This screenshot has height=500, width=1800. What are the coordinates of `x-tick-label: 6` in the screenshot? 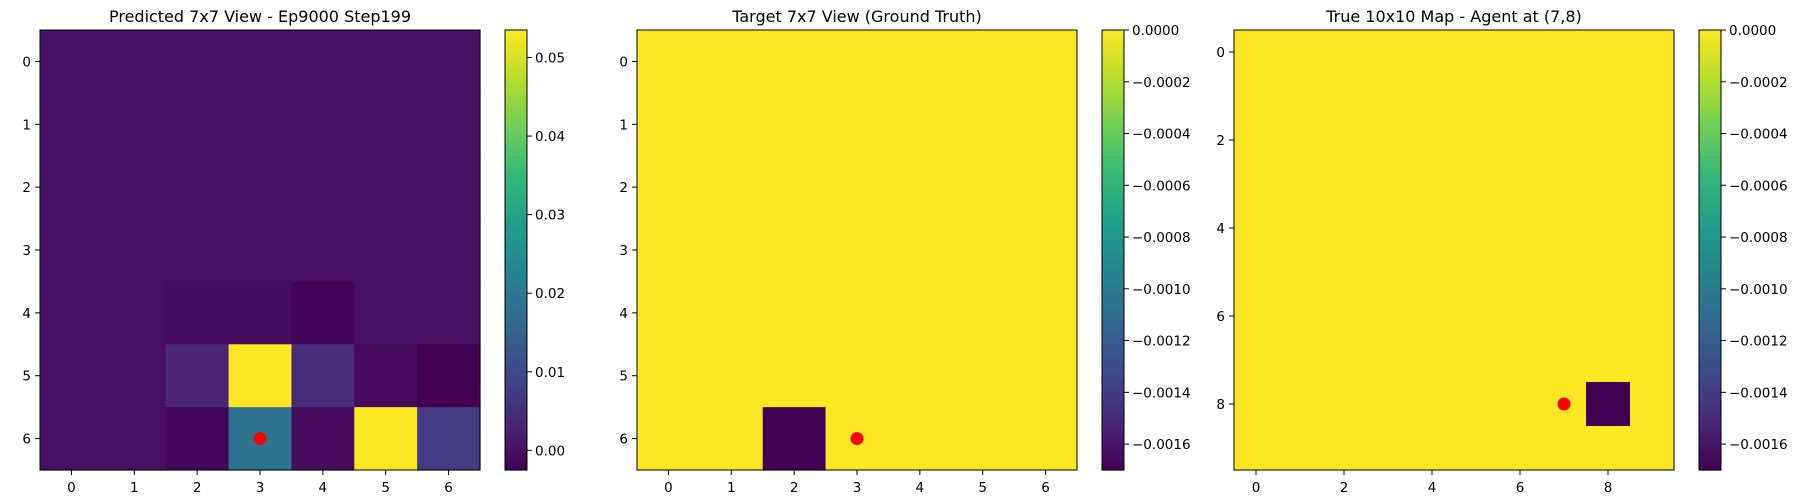 It's located at (1045, 488).